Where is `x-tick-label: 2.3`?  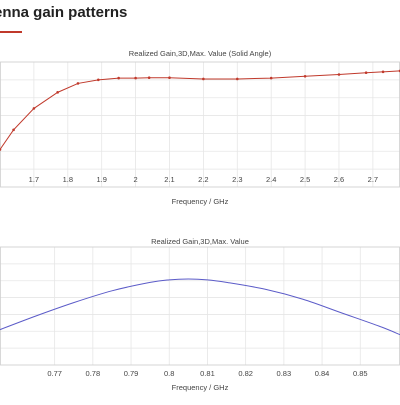 x-tick-label: 2.3 is located at coordinates (237, 179).